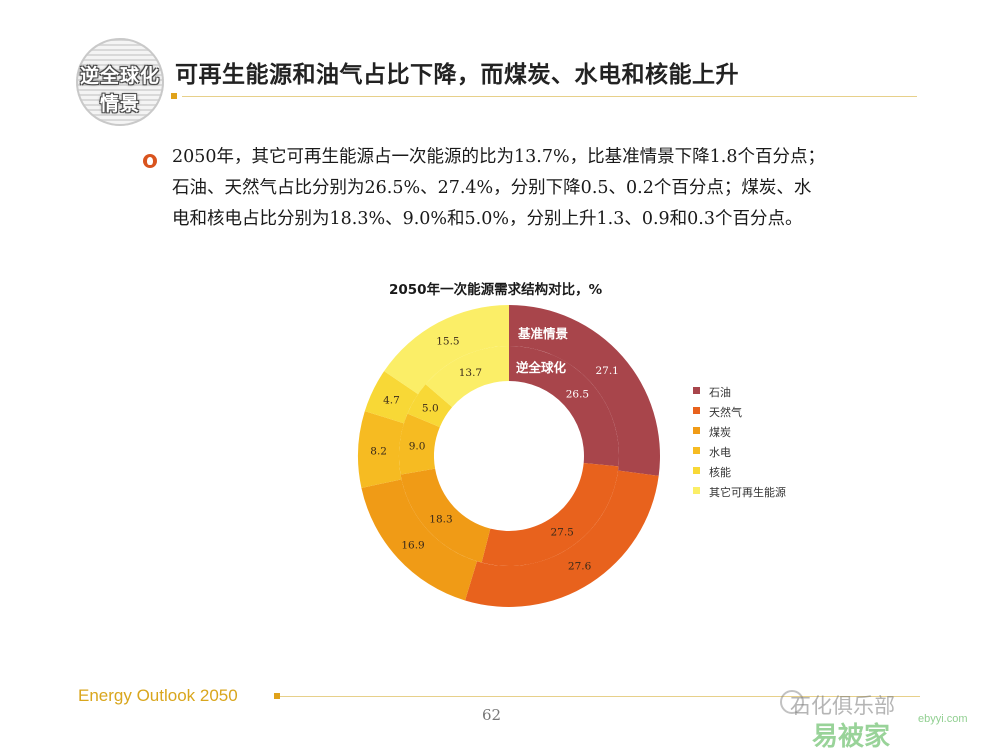 This screenshot has width=1000, height=753. What do you see at coordinates (150, 161) in the screenshot?
I see `bullet-flame-icon` at bounding box center [150, 161].